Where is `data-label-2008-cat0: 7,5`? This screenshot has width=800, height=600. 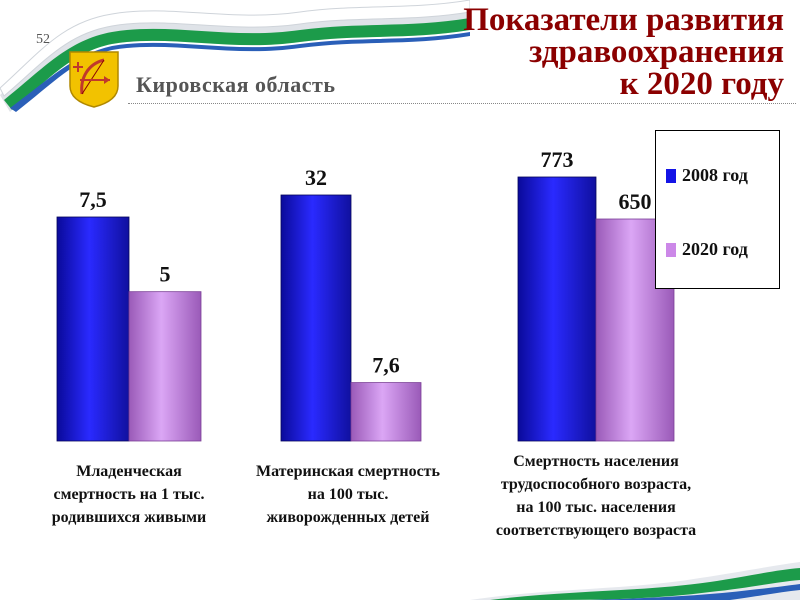 data-label-2008-cat0: 7,5 is located at coordinates (93, 199).